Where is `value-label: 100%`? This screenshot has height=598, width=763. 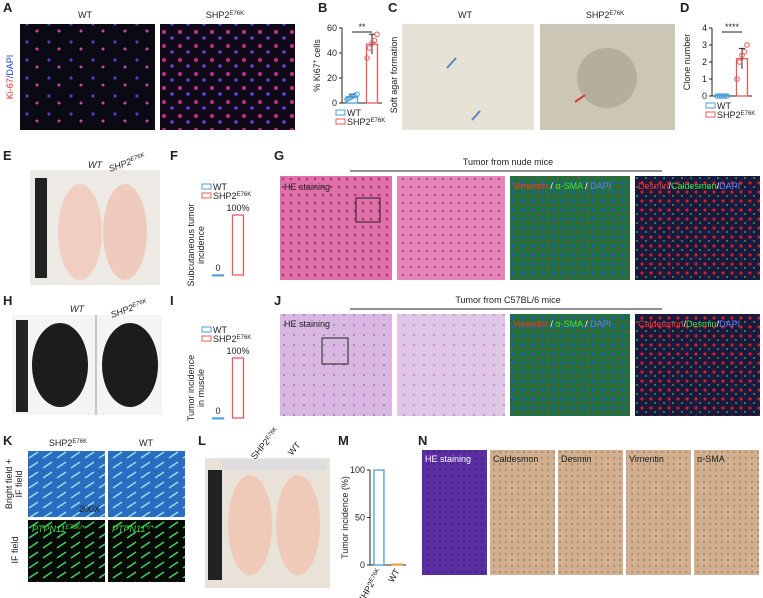
value-label: 100% is located at coordinates (237, 208).